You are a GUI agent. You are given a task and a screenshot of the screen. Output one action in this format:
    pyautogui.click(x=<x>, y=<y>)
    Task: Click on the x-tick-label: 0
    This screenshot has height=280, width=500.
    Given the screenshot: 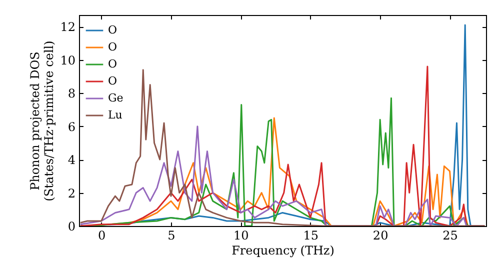 What is the action you would take?
    pyautogui.click(x=102, y=235)
    